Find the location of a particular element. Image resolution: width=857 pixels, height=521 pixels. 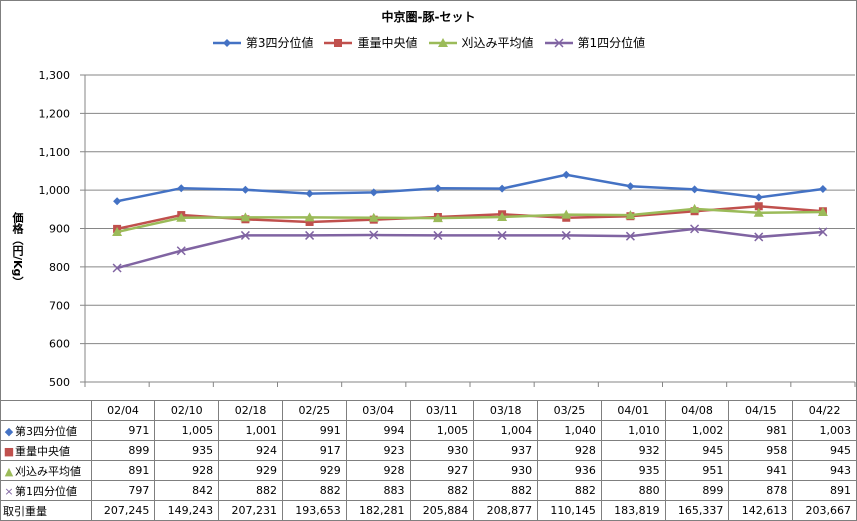

legend-item: 重量中央値 is located at coordinates (370, 42).